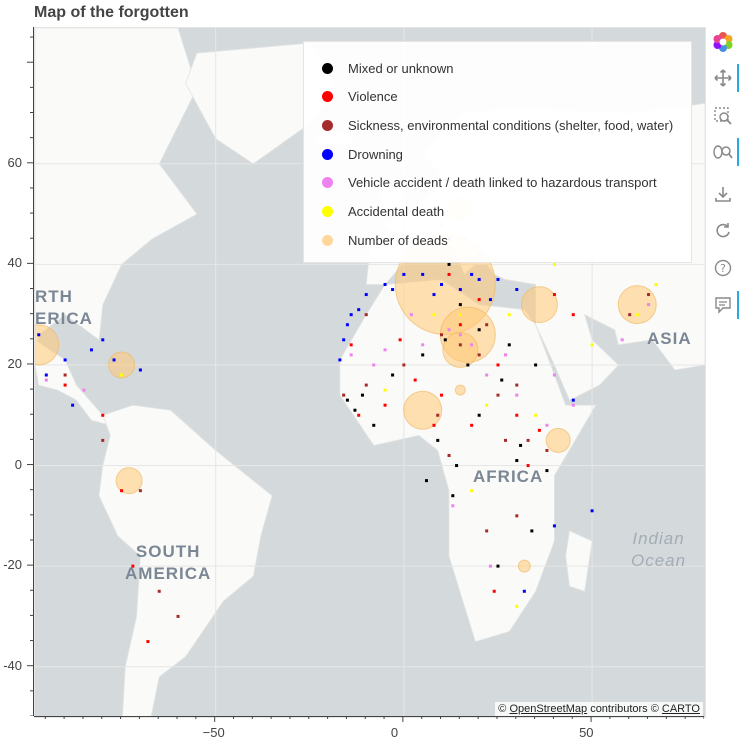  I want to click on help-icon: ?, so click(723, 268).